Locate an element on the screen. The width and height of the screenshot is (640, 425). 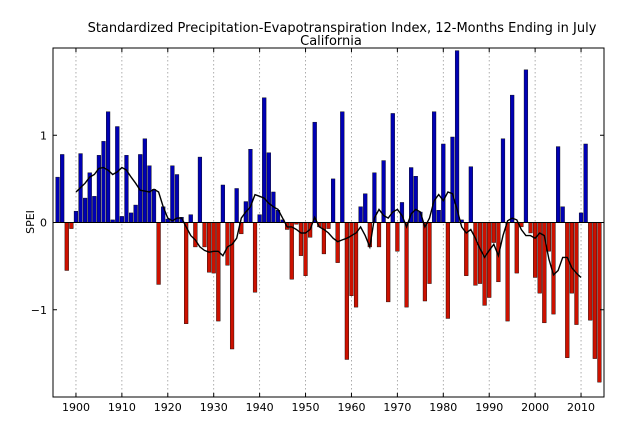
x-tick-label-2010: 2010 is located at coordinates (581, 407).